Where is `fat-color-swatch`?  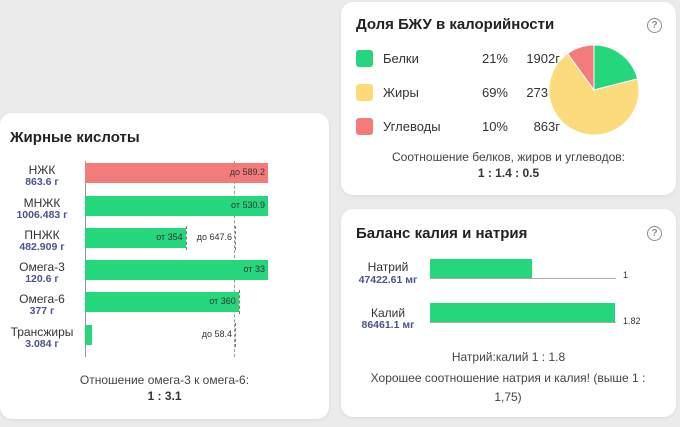 fat-color-swatch is located at coordinates (364, 92).